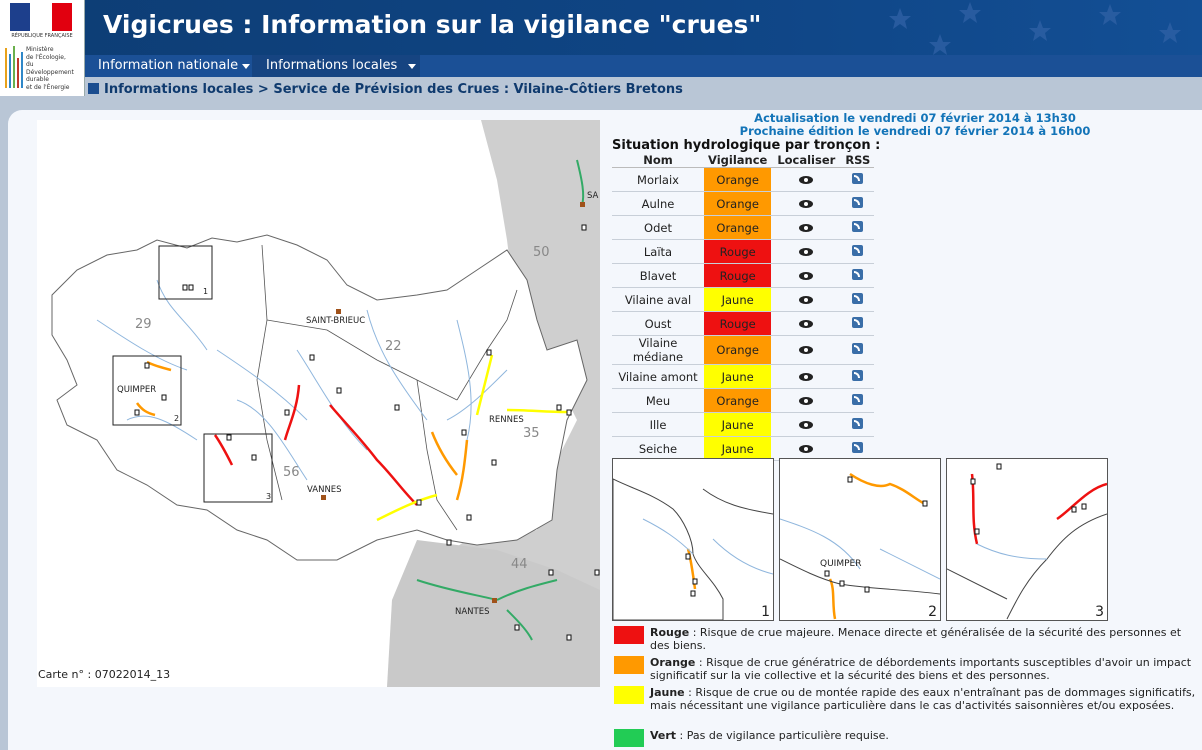 The image size is (1202, 750). Describe the element at coordinates (743, 376) in the screenshot. I see `table-row: Vilaine amont Jaune` at that location.